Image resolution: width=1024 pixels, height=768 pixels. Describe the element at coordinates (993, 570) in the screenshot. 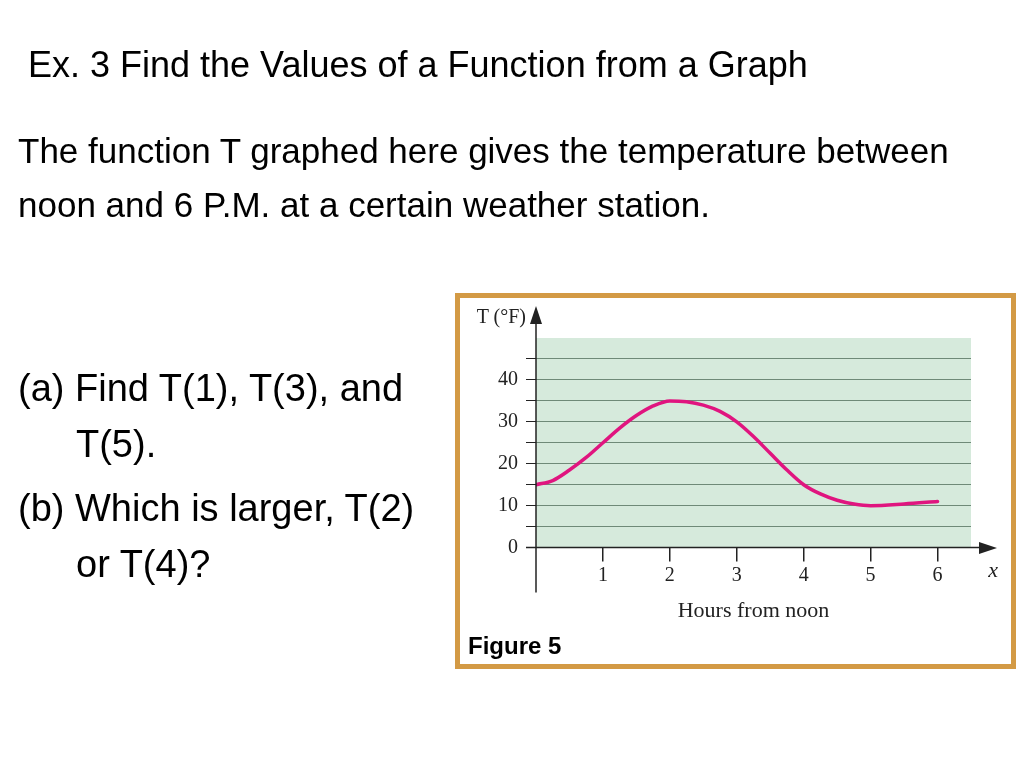

I see `text: x` at that location.